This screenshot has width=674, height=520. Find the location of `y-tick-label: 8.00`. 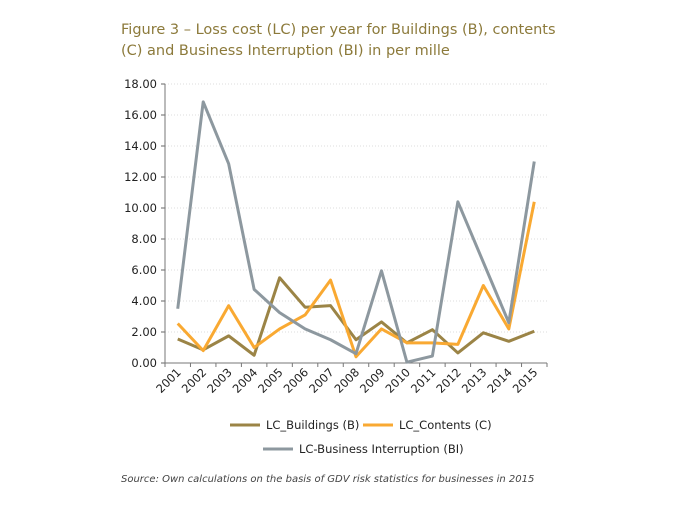

y-tick-label: 8.00 is located at coordinates (144, 239).